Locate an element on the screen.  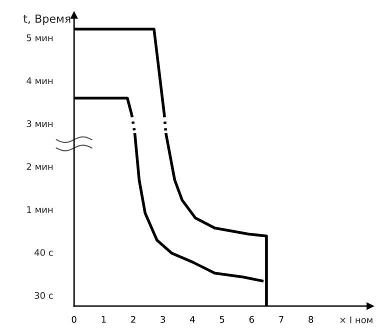
text: 5 мин is located at coordinates (39, 38).